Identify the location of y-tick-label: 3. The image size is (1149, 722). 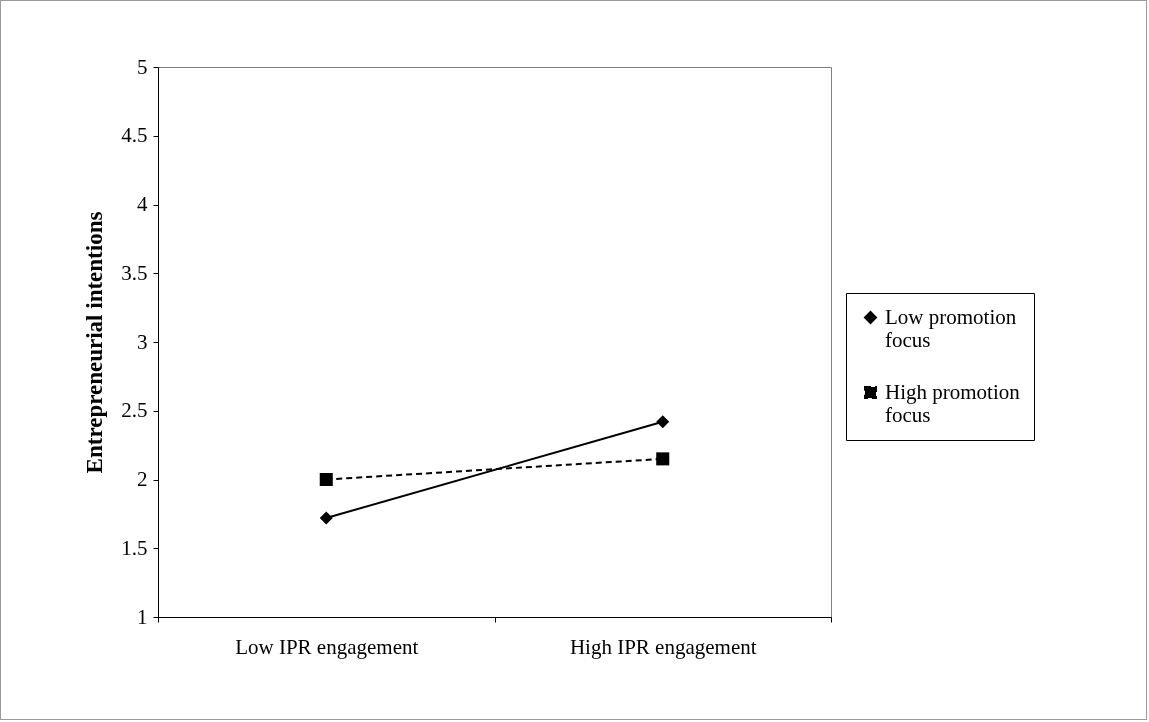
(142, 341).